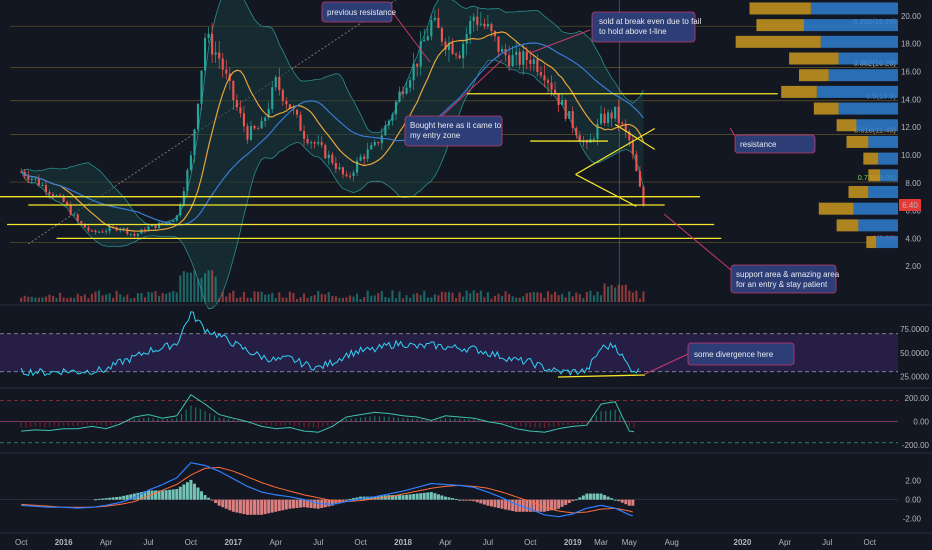 The height and width of the screenshot is (550, 932). I want to click on price-tick-label: 4.00, so click(913, 238).